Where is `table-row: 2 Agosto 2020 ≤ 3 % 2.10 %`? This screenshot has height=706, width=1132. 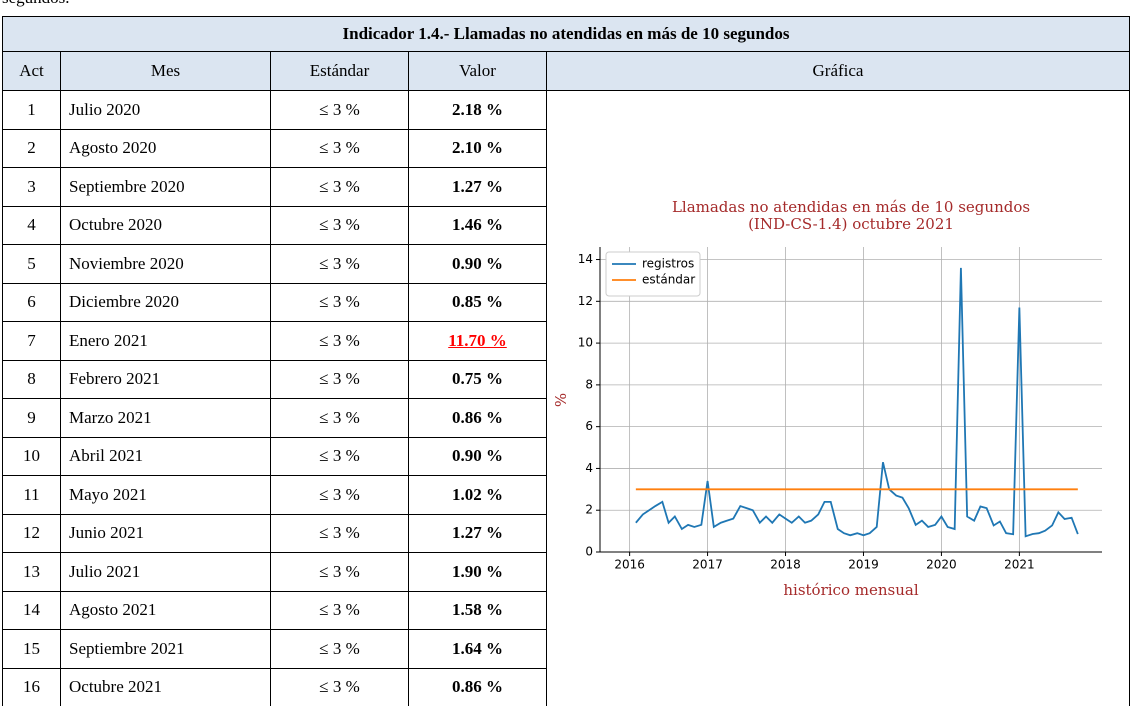
table-row: 2 Agosto 2020 ≤ 3 % 2.10 % is located at coordinates (566, 148).